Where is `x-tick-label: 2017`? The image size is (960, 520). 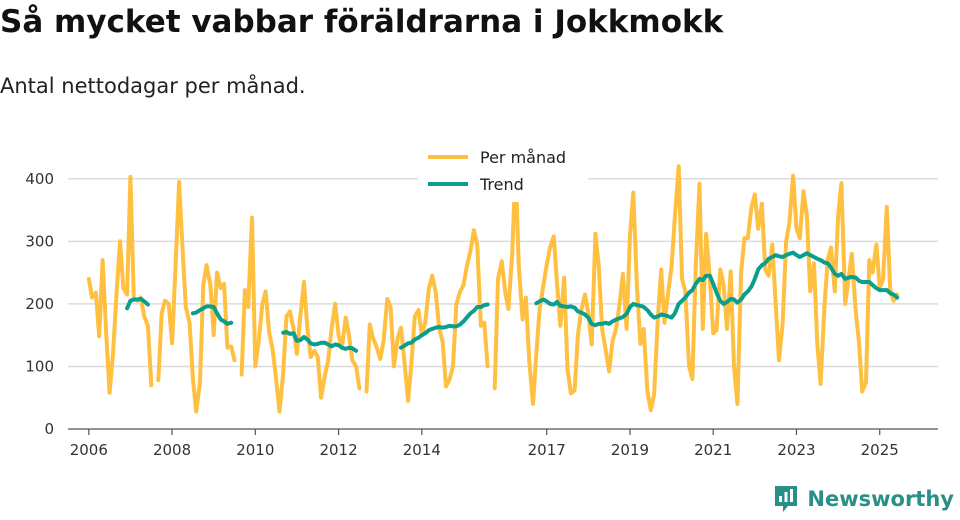
x-tick-label: 2017 is located at coordinates (547, 450).